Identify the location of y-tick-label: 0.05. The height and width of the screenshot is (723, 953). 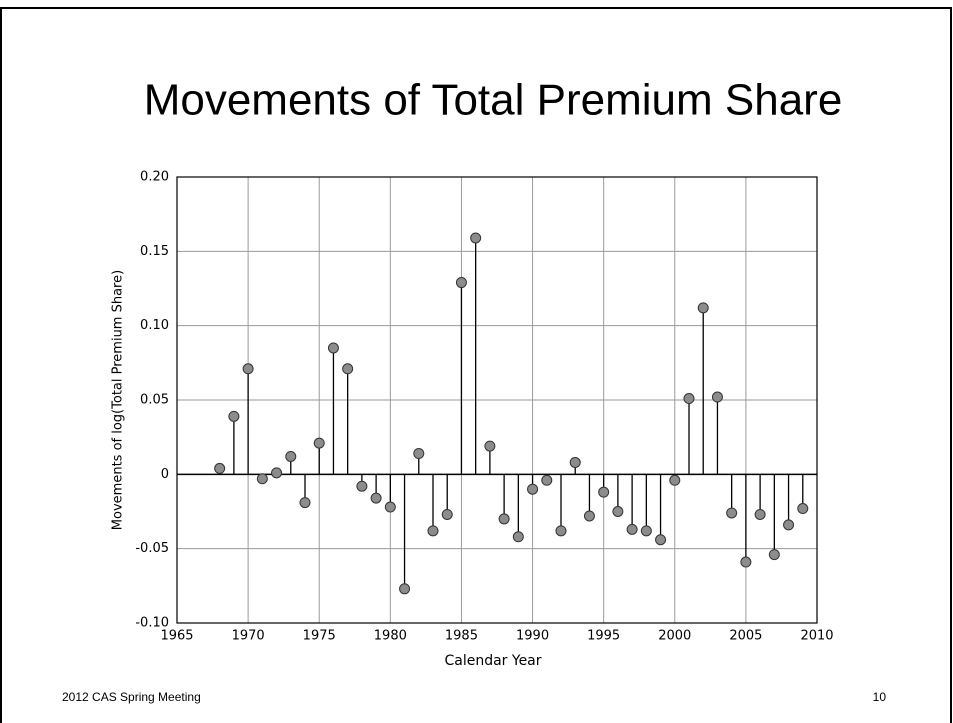
(154, 400).